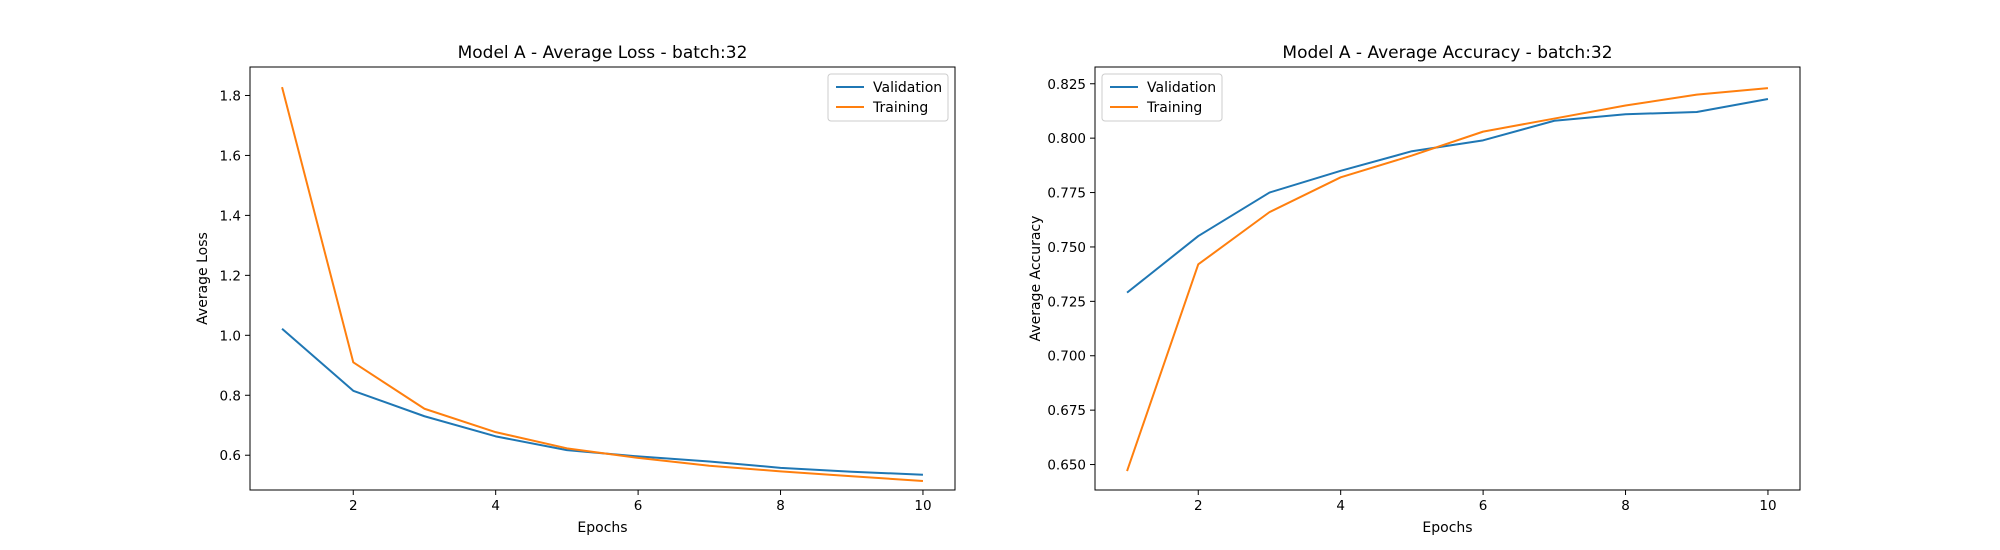 The image size is (2000, 550). Describe the element at coordinates (203, 278) in the screenshot. I see `y-axis-label: Average Loss` at that location.